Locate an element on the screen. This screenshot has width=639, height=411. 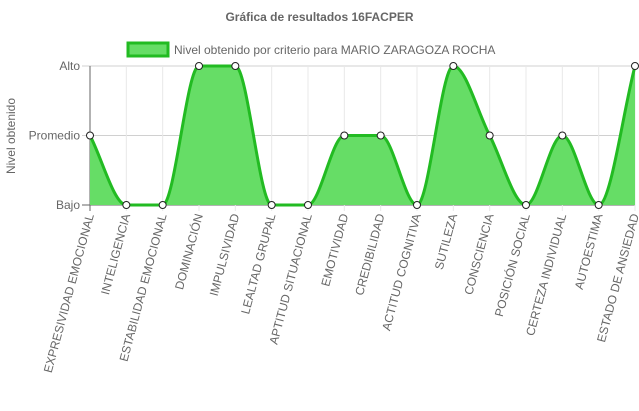
x-tick-label: CERTEZA INDIVIDUAL is located at coordinates (546, 274).